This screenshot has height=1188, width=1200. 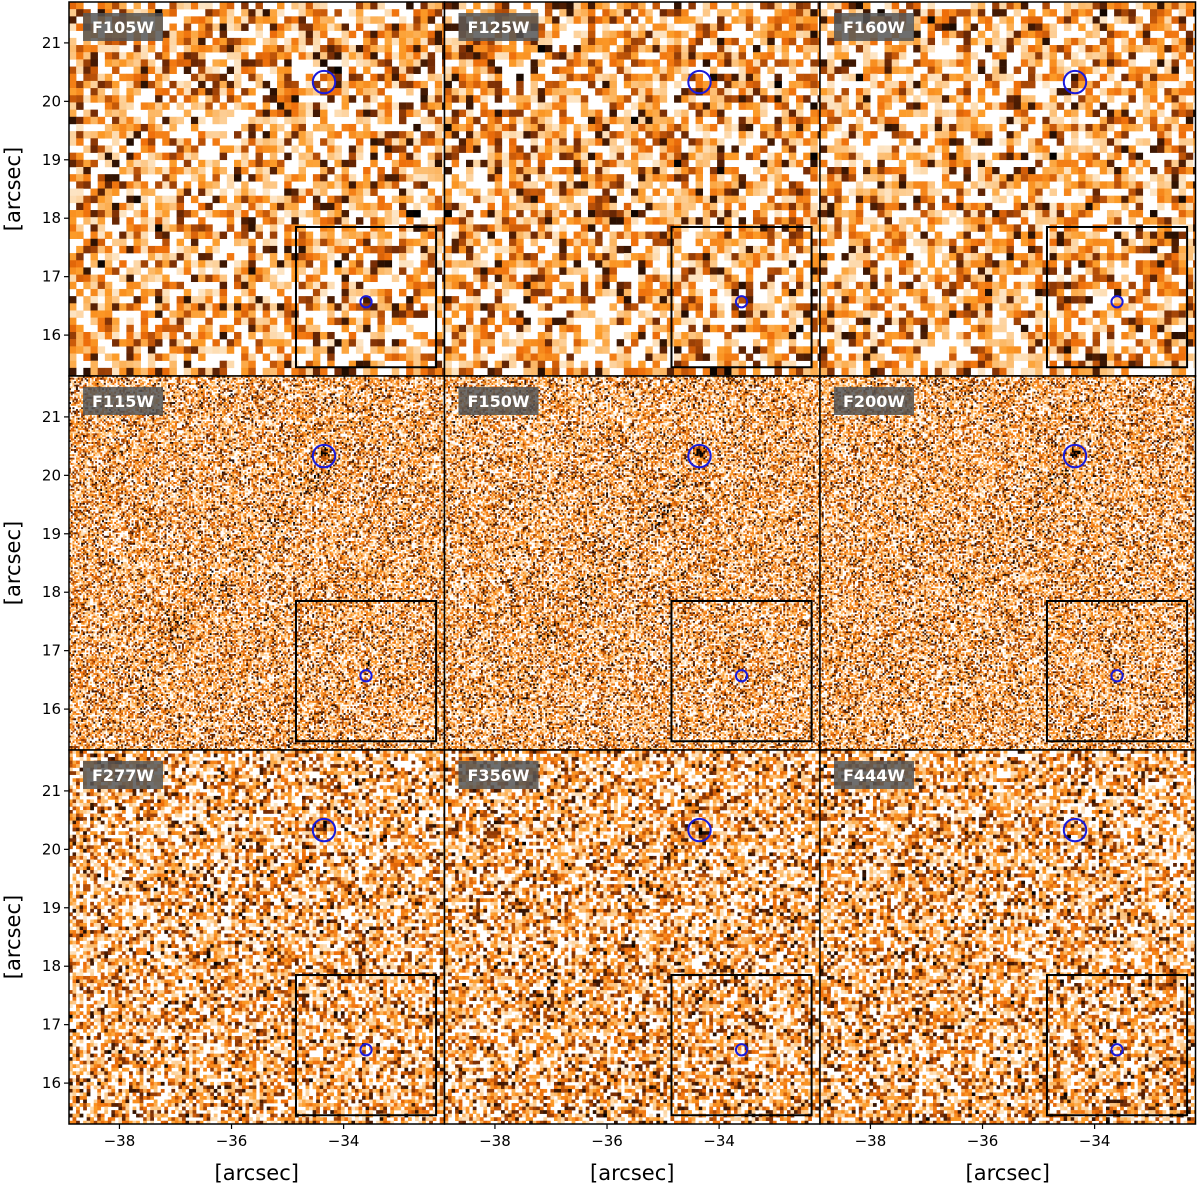 What do you see at coordinates (874, 27) in the screenshot?
I see `filter-label: F160W` at bounding box center [874, 27].